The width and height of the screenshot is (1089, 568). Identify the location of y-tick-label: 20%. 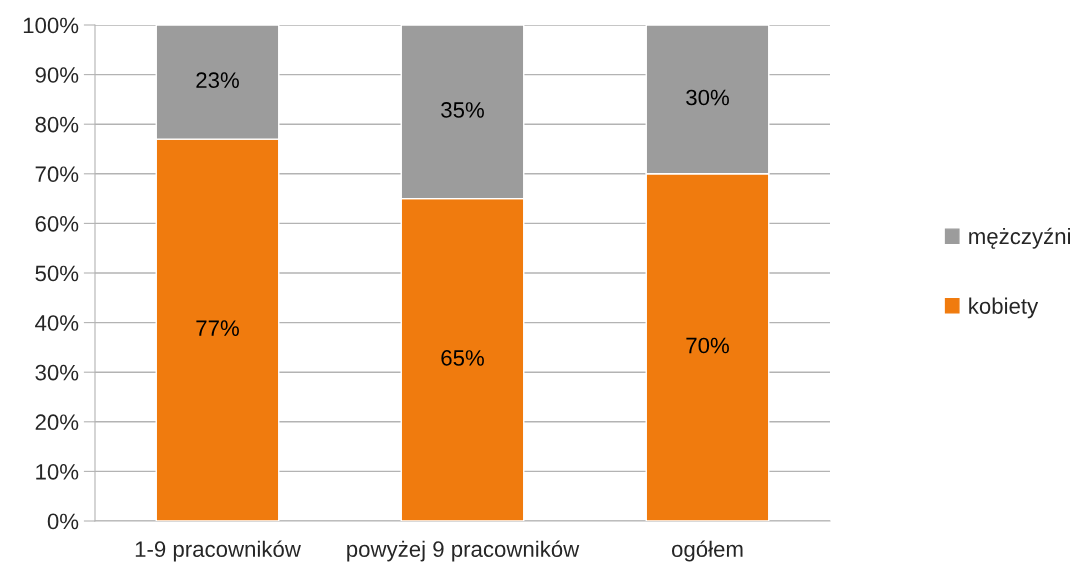
(57, 422).